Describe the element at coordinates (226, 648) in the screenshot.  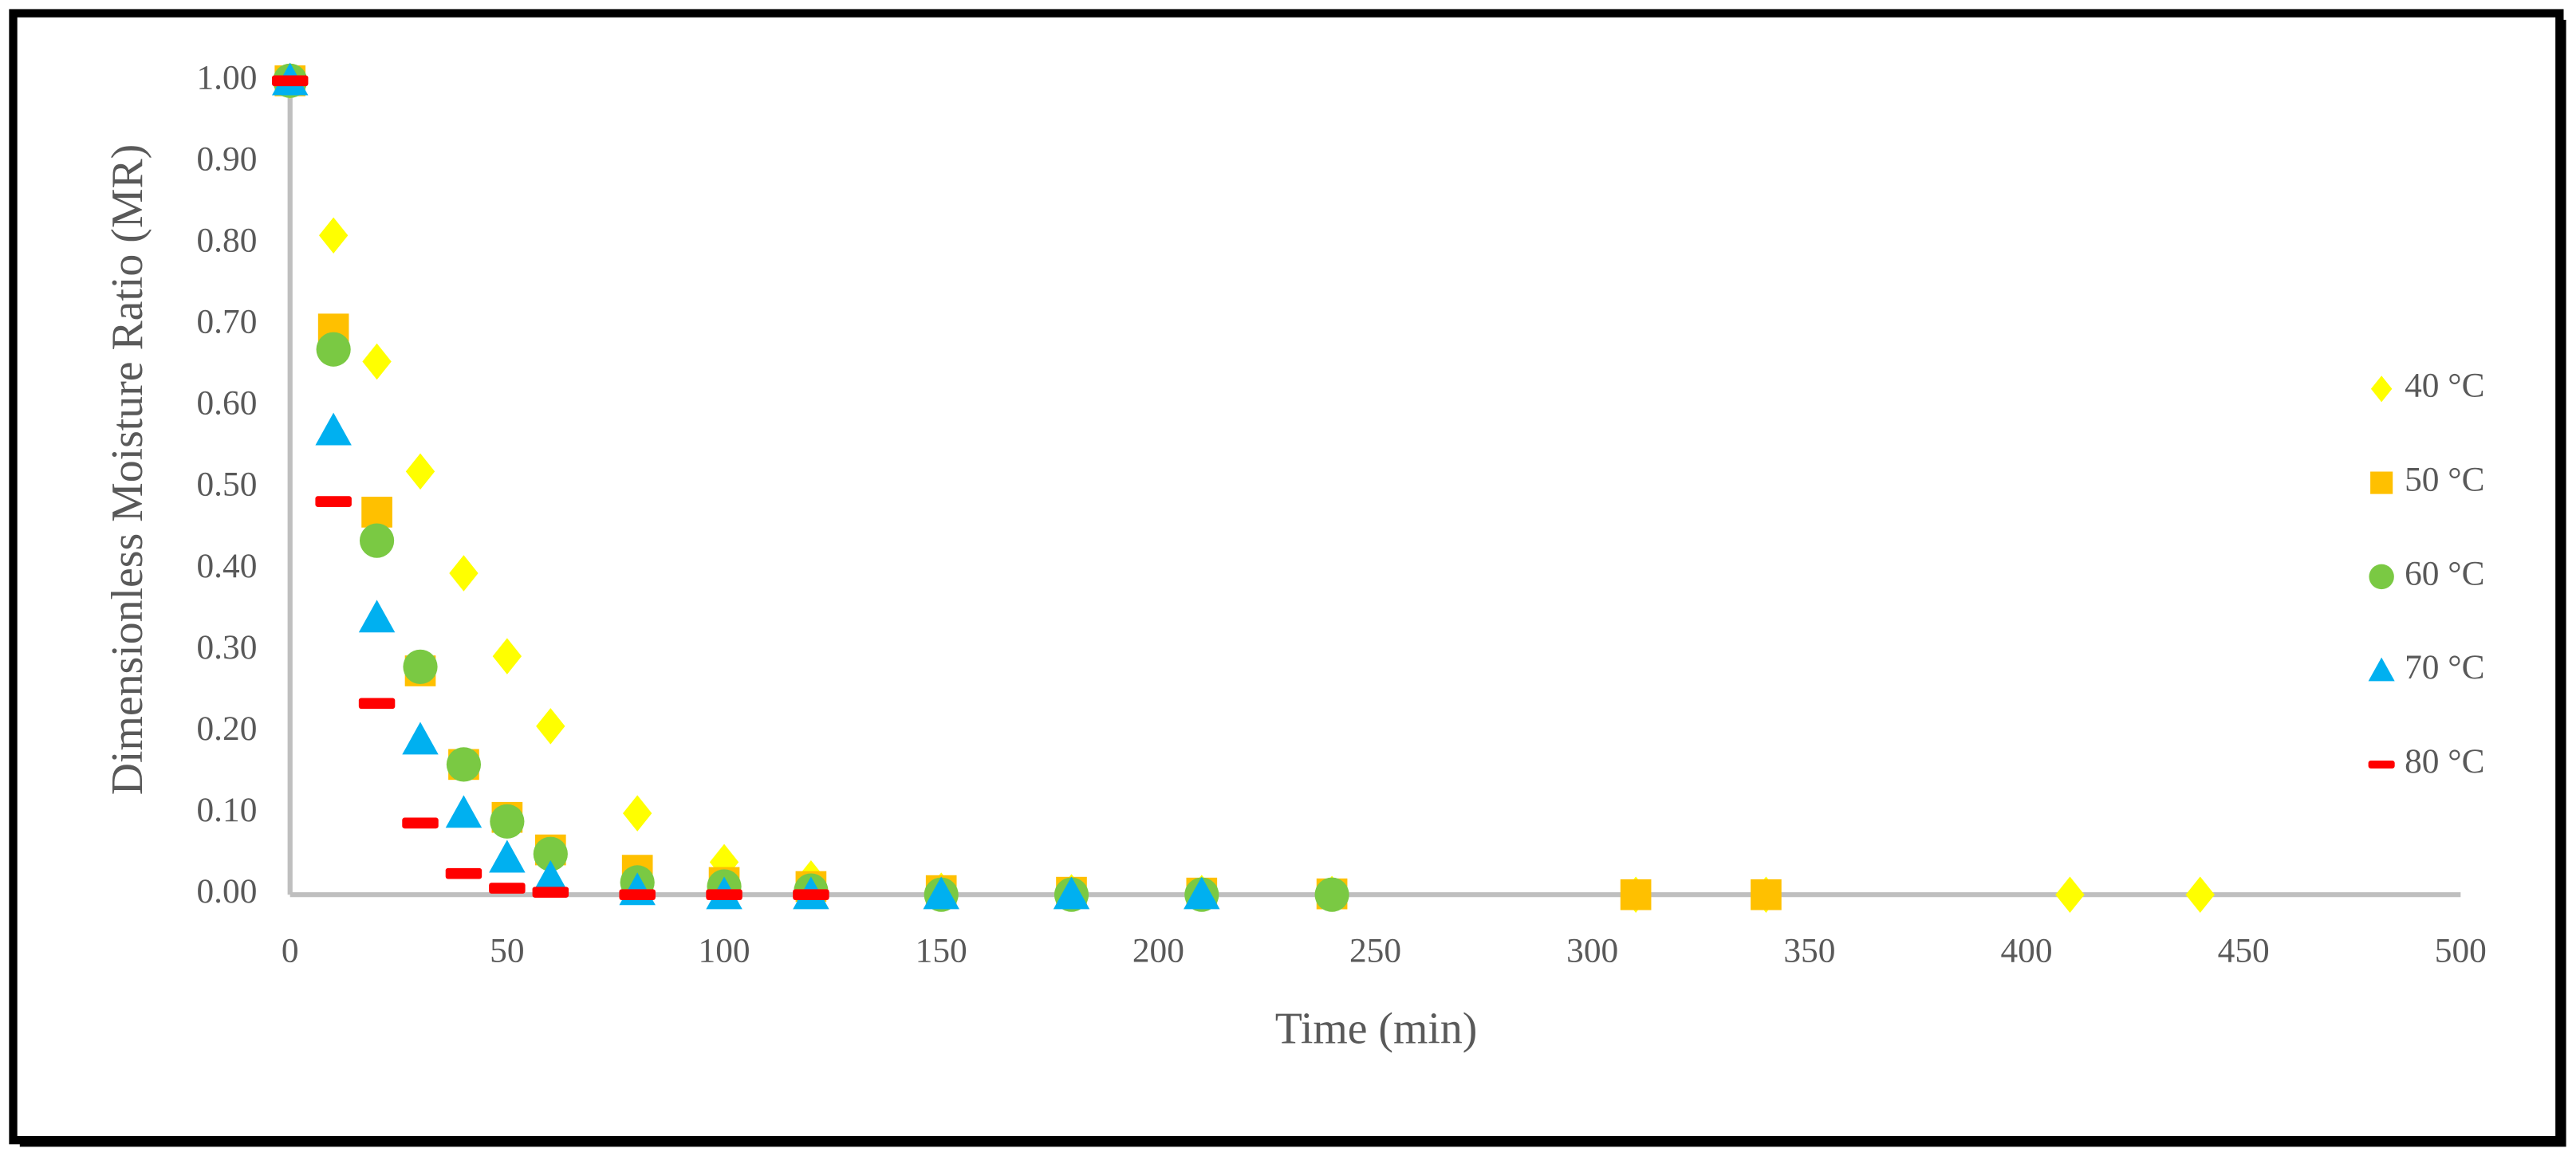
I see `y-tick-label: 0.30` at that location.